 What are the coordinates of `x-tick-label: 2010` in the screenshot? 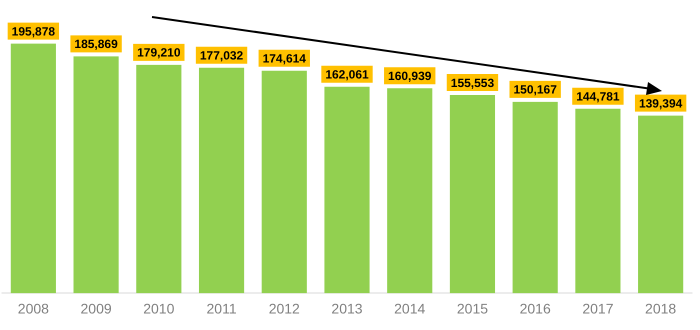 It's located at (159, 308).